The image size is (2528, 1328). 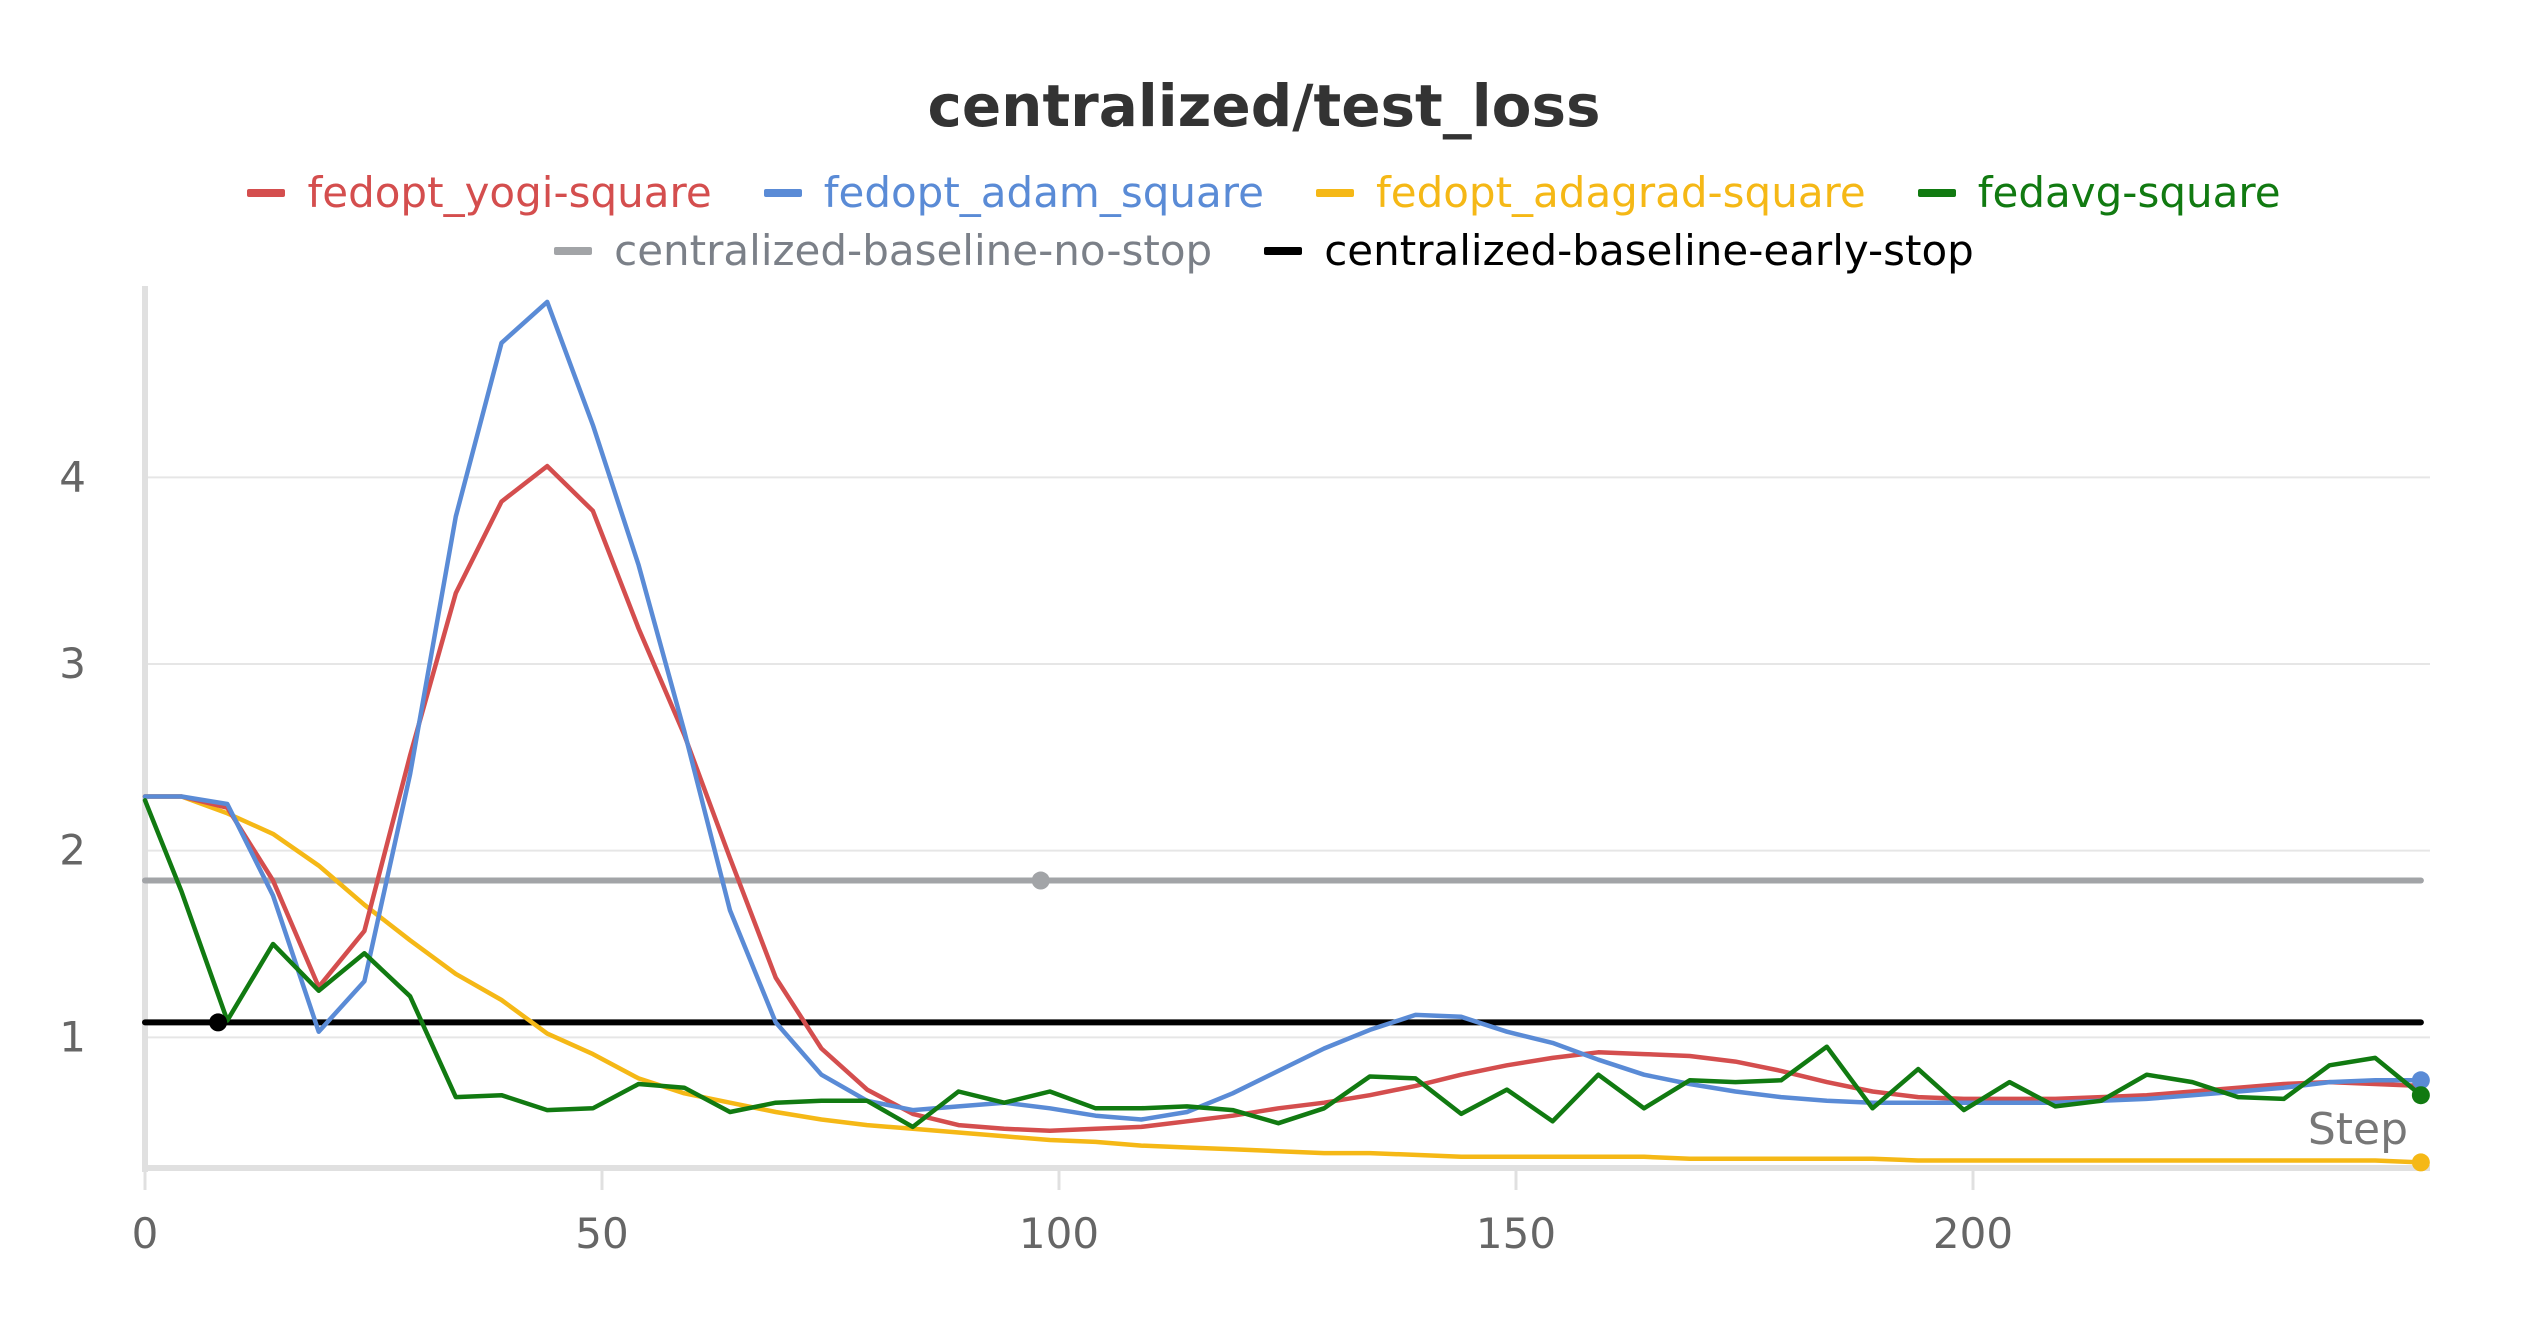 What do you see at coordinates (1620, 192) in the screenshot?
I see `legend-label: fedopt_adagrad-square` at bounding box center [1620, 192].